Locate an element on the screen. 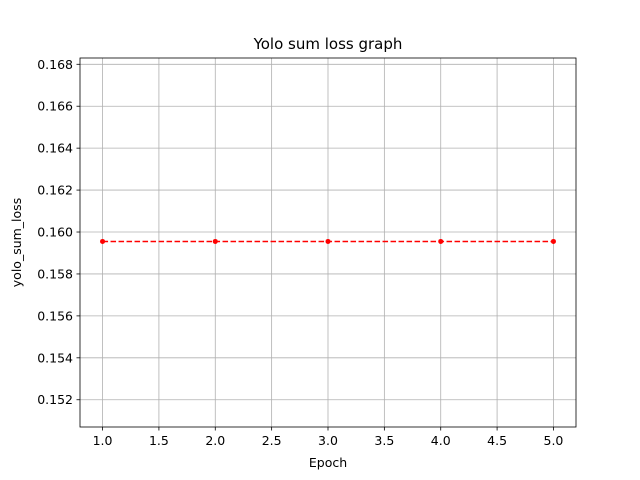 This screenshot has height=480, width=640. y-axis-label: yolo_sum_loss is located at coordinates (16, 242).